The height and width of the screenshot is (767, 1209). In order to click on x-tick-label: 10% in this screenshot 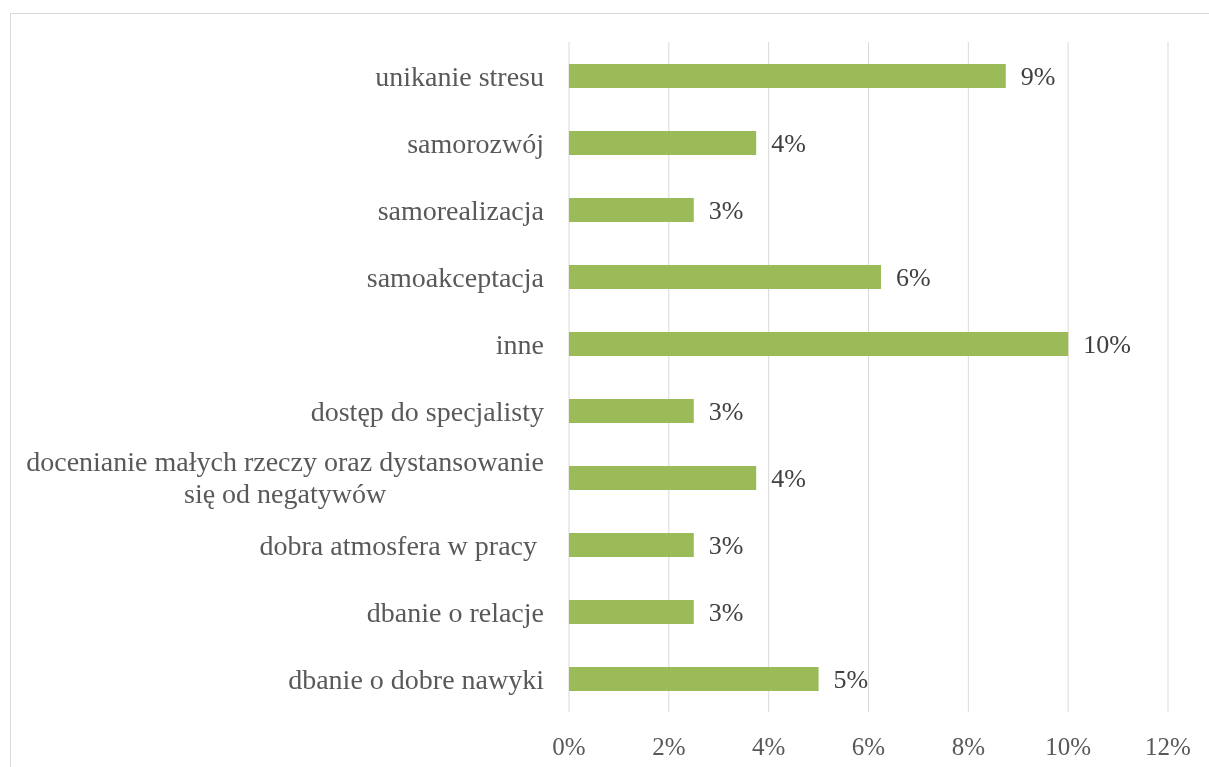, I will do `click(1068, 746)`.